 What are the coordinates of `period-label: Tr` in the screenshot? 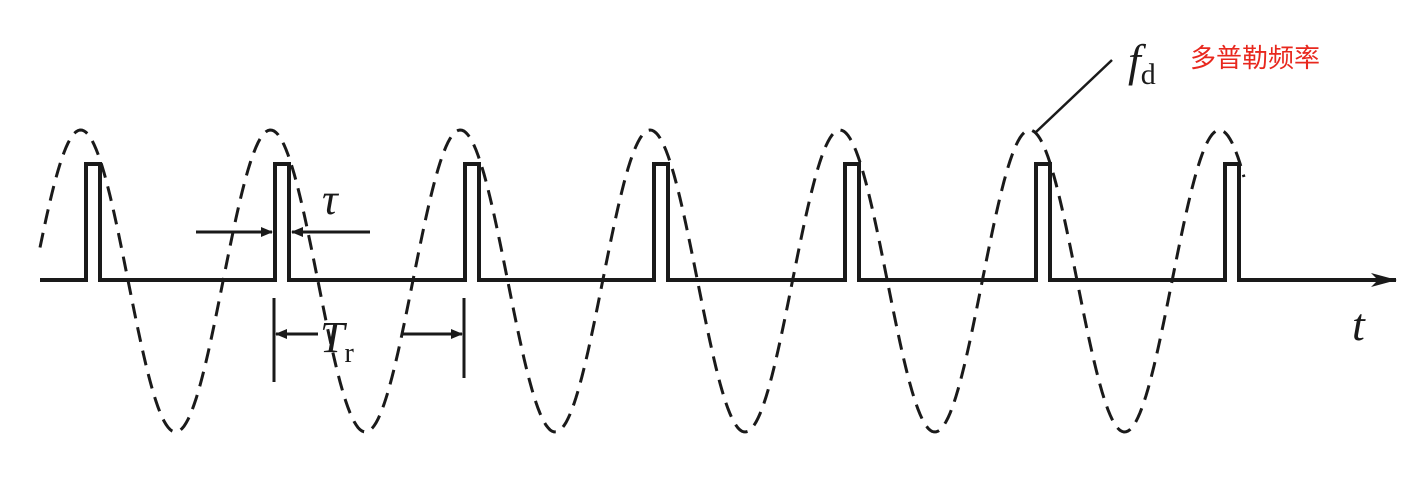 It's located at (337, 341).